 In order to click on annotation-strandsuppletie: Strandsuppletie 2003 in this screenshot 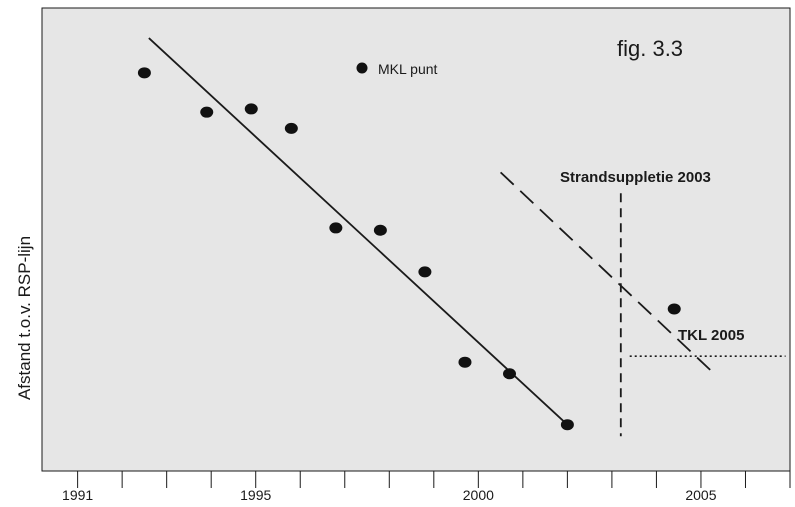, I will do `click(635, 177)`.